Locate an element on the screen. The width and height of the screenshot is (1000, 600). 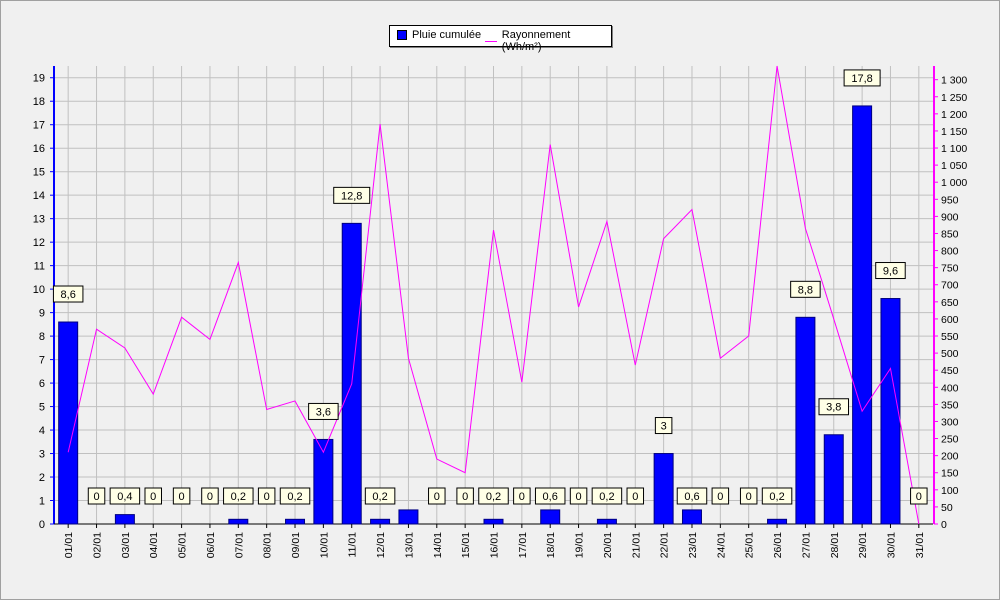
data-label: 3,6 is located at coordinates (323, 412).